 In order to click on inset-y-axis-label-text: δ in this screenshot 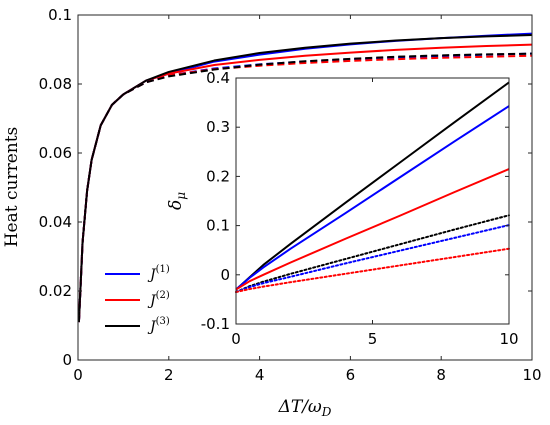, I will do `click(176, 205)`.